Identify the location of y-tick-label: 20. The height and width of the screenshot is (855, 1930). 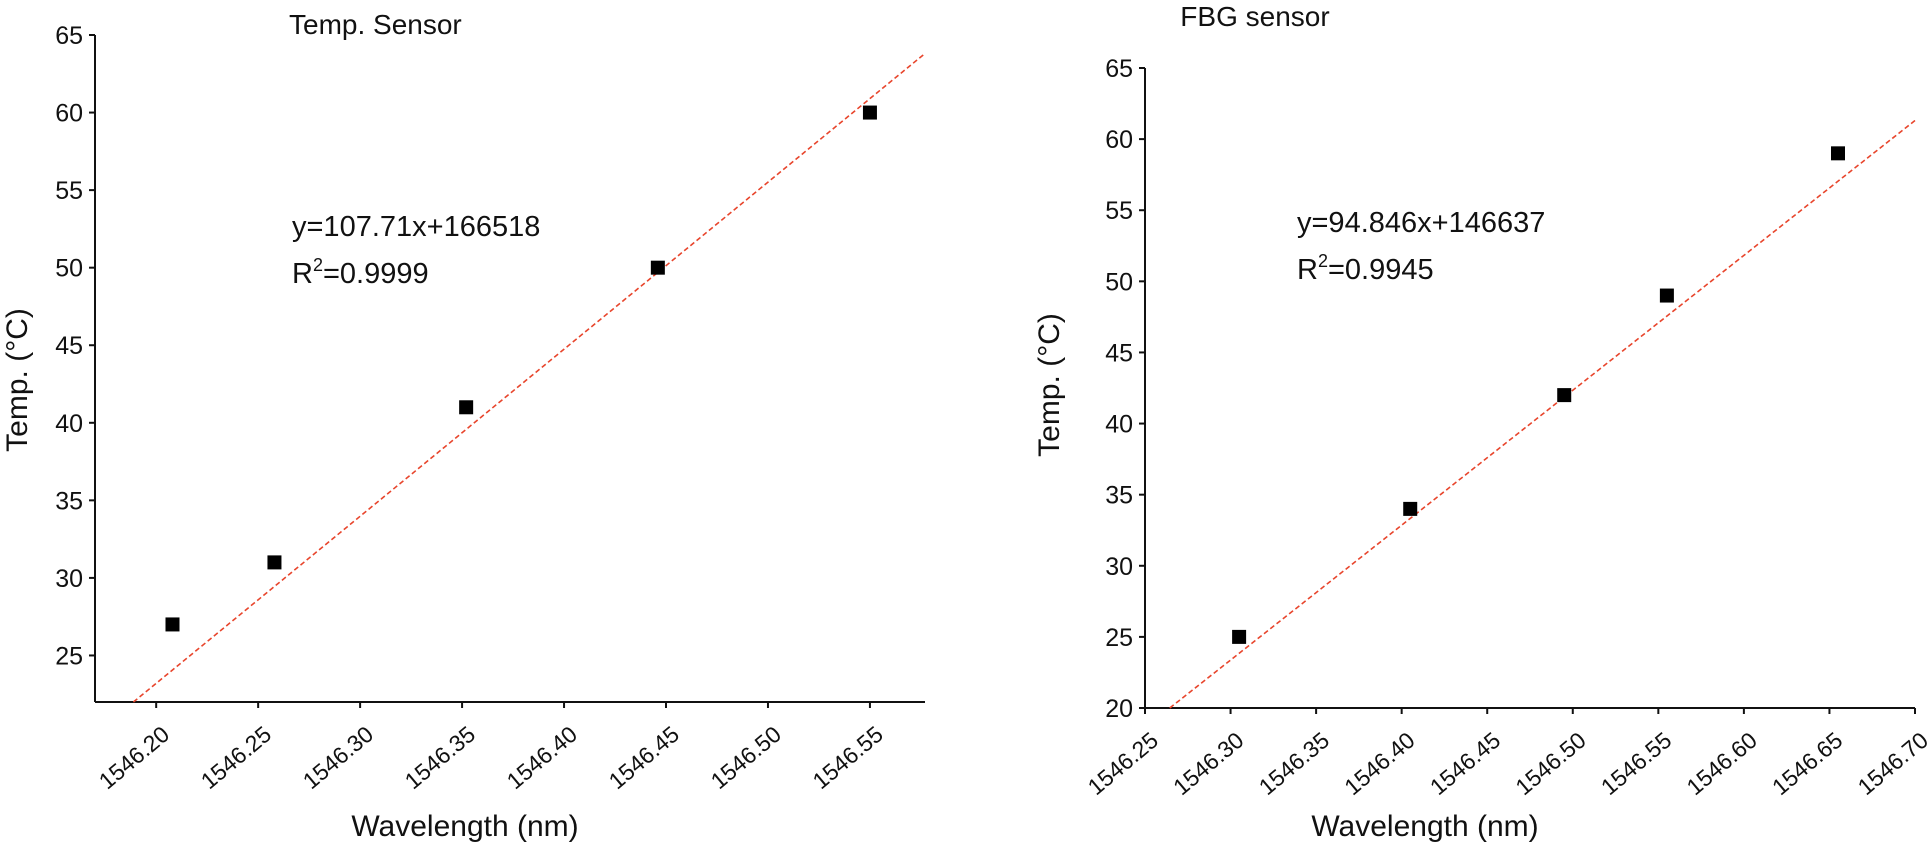
(1119, 709).